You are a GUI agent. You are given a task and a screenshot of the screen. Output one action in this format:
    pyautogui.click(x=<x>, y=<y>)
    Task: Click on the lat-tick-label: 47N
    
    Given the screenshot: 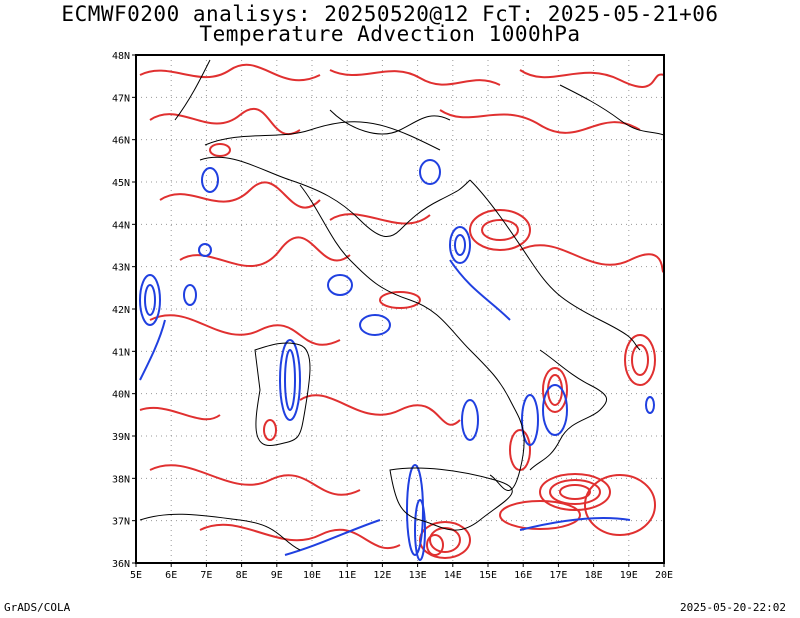 What is the action you would take?
    pyautogui.click(x=121, y=98)
    